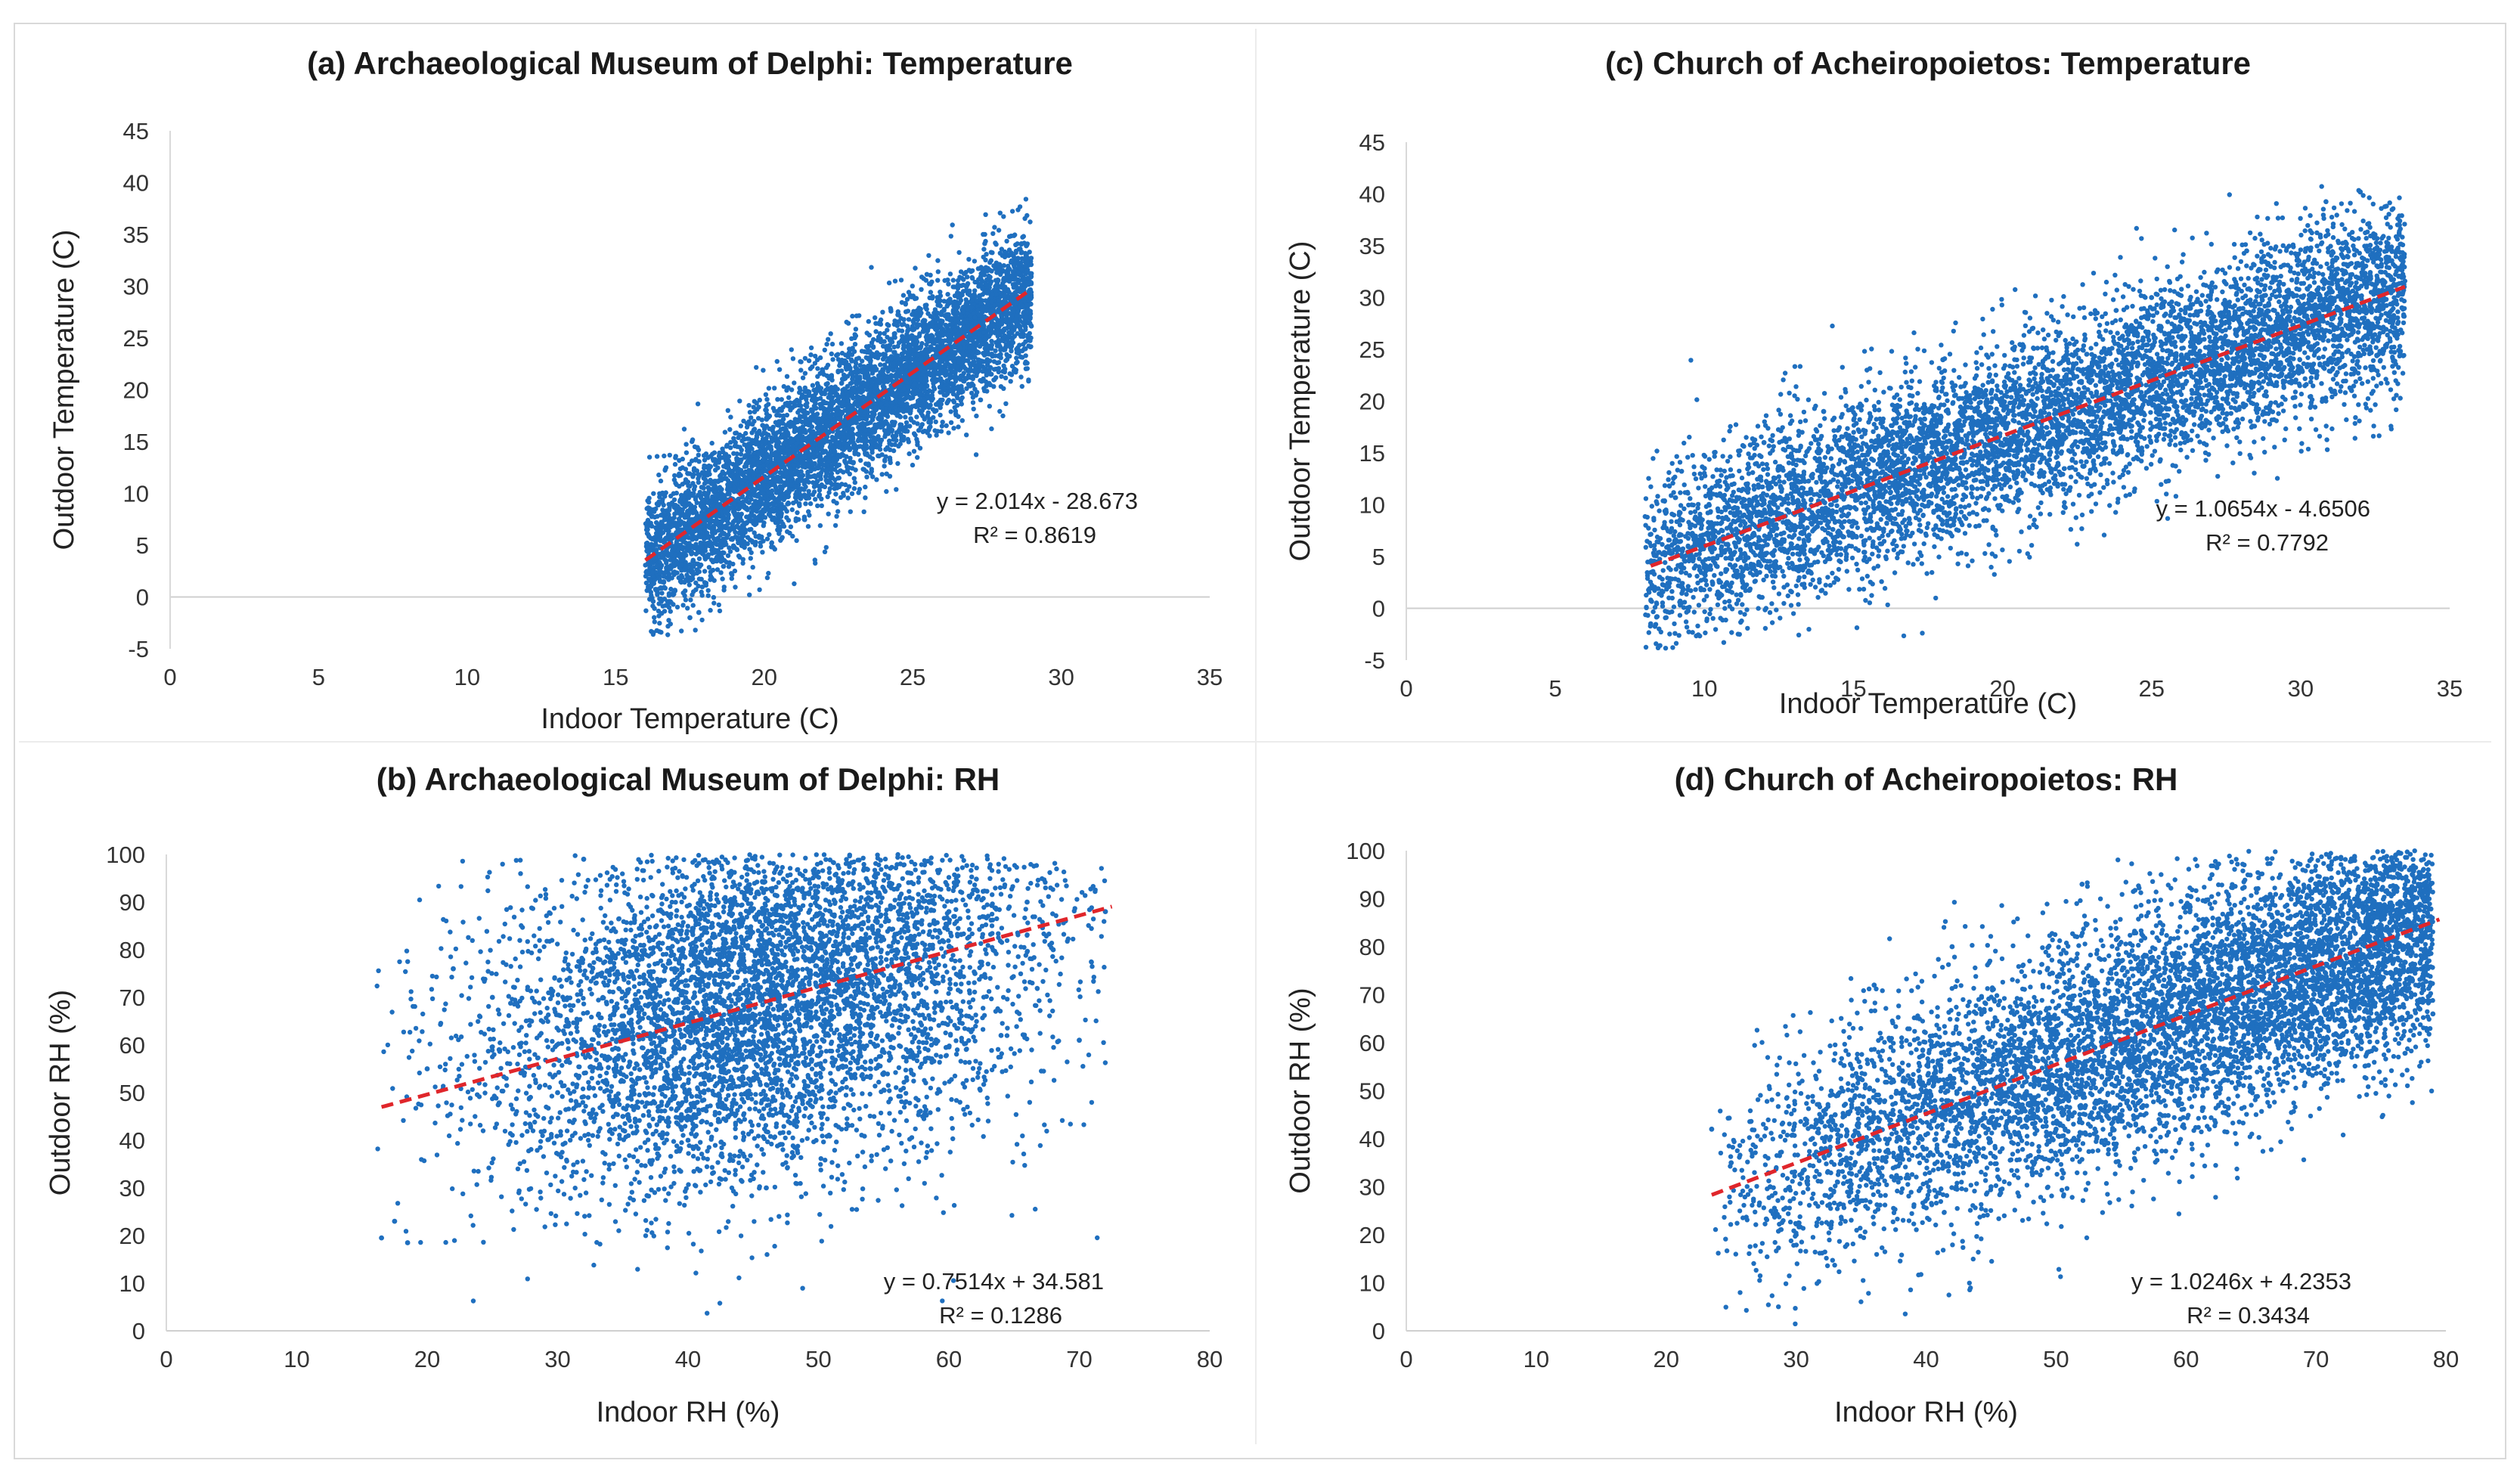 This screenshot has width=2520, height=1476. Describe the element at coordinates (912, 677) in the screenshot. I see `x-tick-label: 25` at that location.